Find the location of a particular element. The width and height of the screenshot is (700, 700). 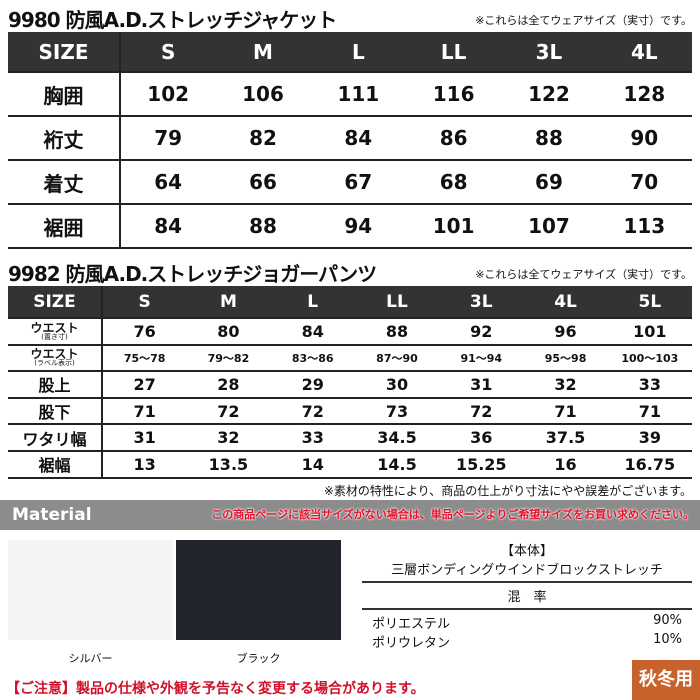

composition-row: ポリウレタン 10% is located at coordinates (527, 641).